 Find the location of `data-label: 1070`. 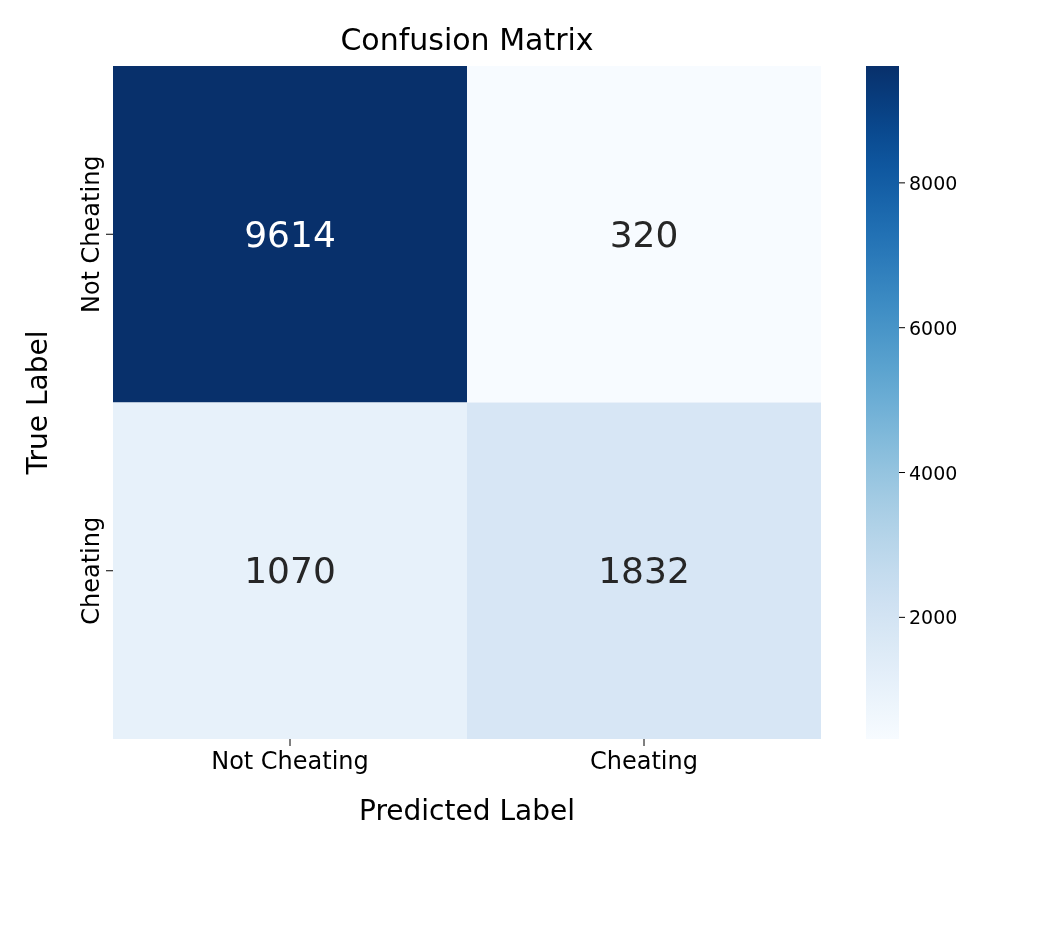

data-label: 1070 is located at coordinates (290, 571).